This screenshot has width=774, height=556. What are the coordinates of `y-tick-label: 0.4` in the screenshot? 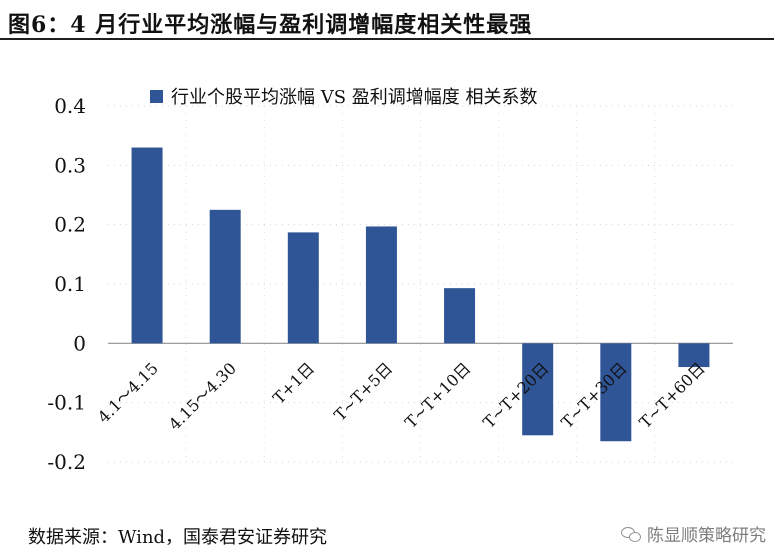 It's located at (70, 106).